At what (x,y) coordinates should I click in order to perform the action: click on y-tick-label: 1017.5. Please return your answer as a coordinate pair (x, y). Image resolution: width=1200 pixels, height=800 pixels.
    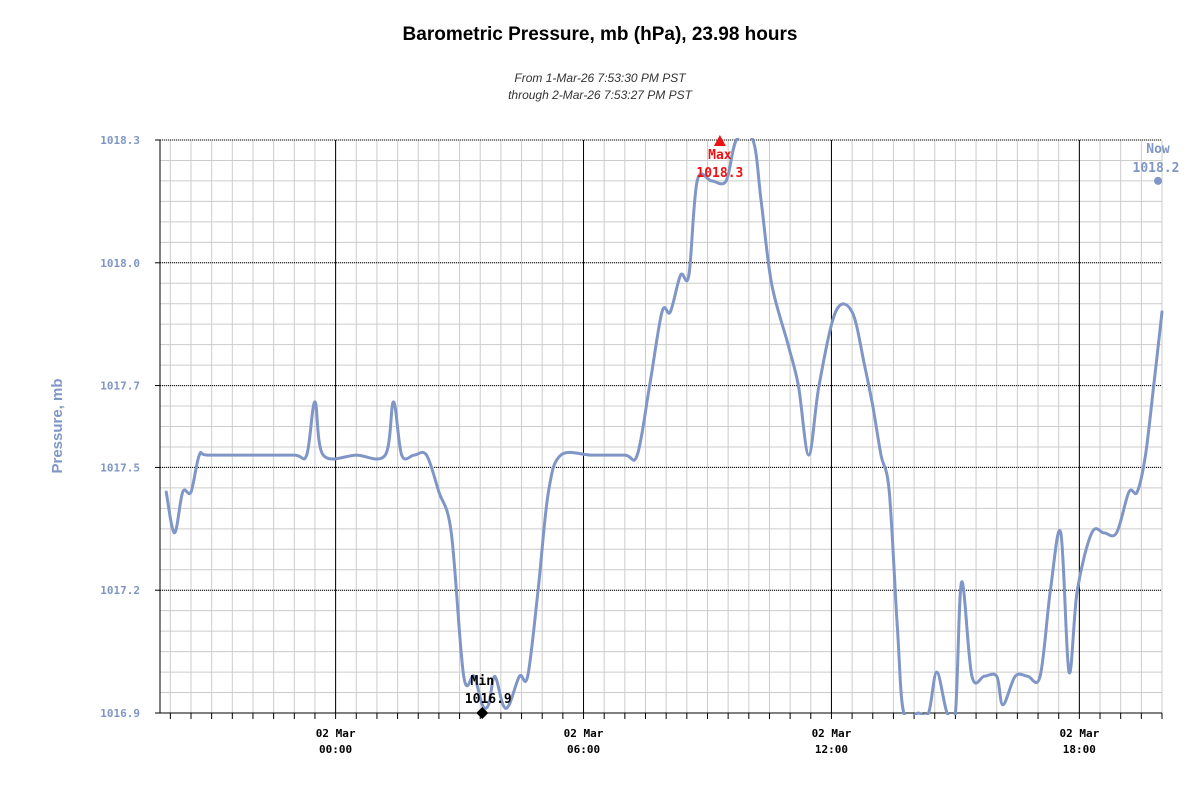
    Looking at the image, I should click on (120, 467).